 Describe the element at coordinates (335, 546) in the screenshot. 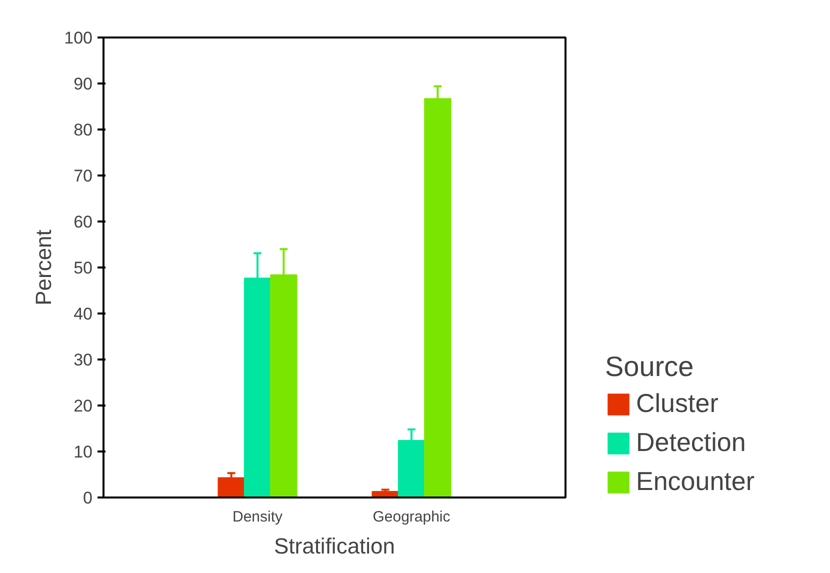

I see `x-axis-title: Stratification` at that location.